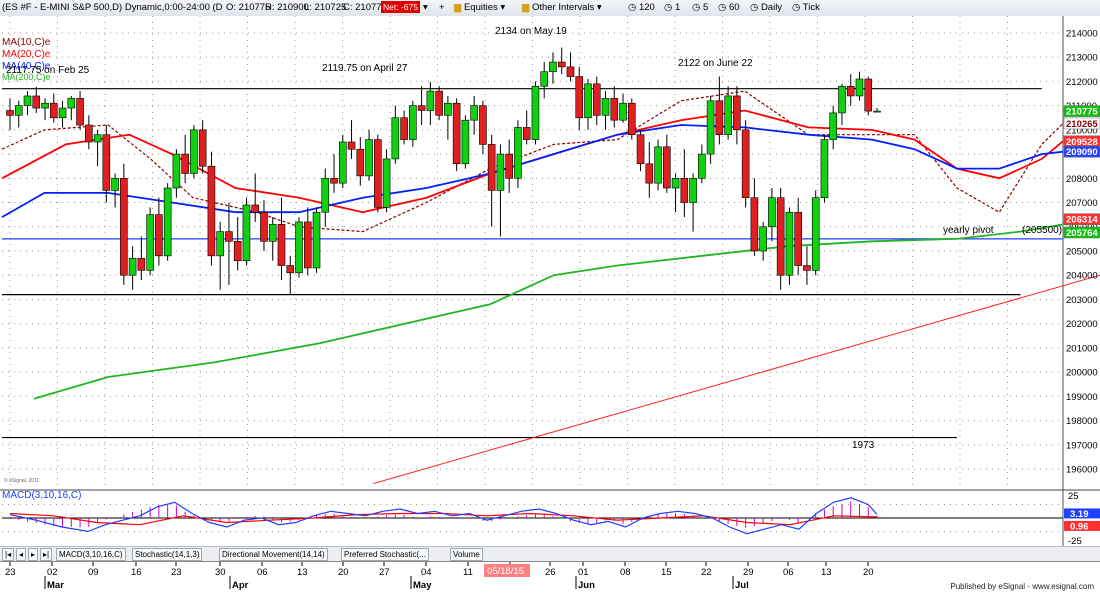  What do you see at coordinates (806, 7) in the screenshot?
I see `interval-tick-button: ◷ Tick` at bounding box center [806, 7].